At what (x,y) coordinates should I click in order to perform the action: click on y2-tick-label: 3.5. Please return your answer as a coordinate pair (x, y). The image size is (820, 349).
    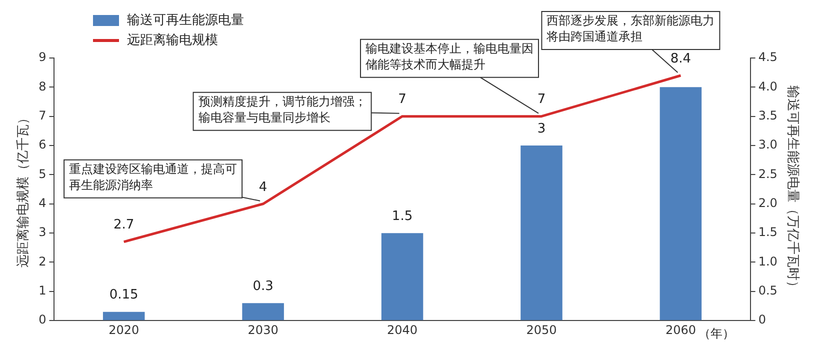
    Looking at the image, I should click on (768, 115).